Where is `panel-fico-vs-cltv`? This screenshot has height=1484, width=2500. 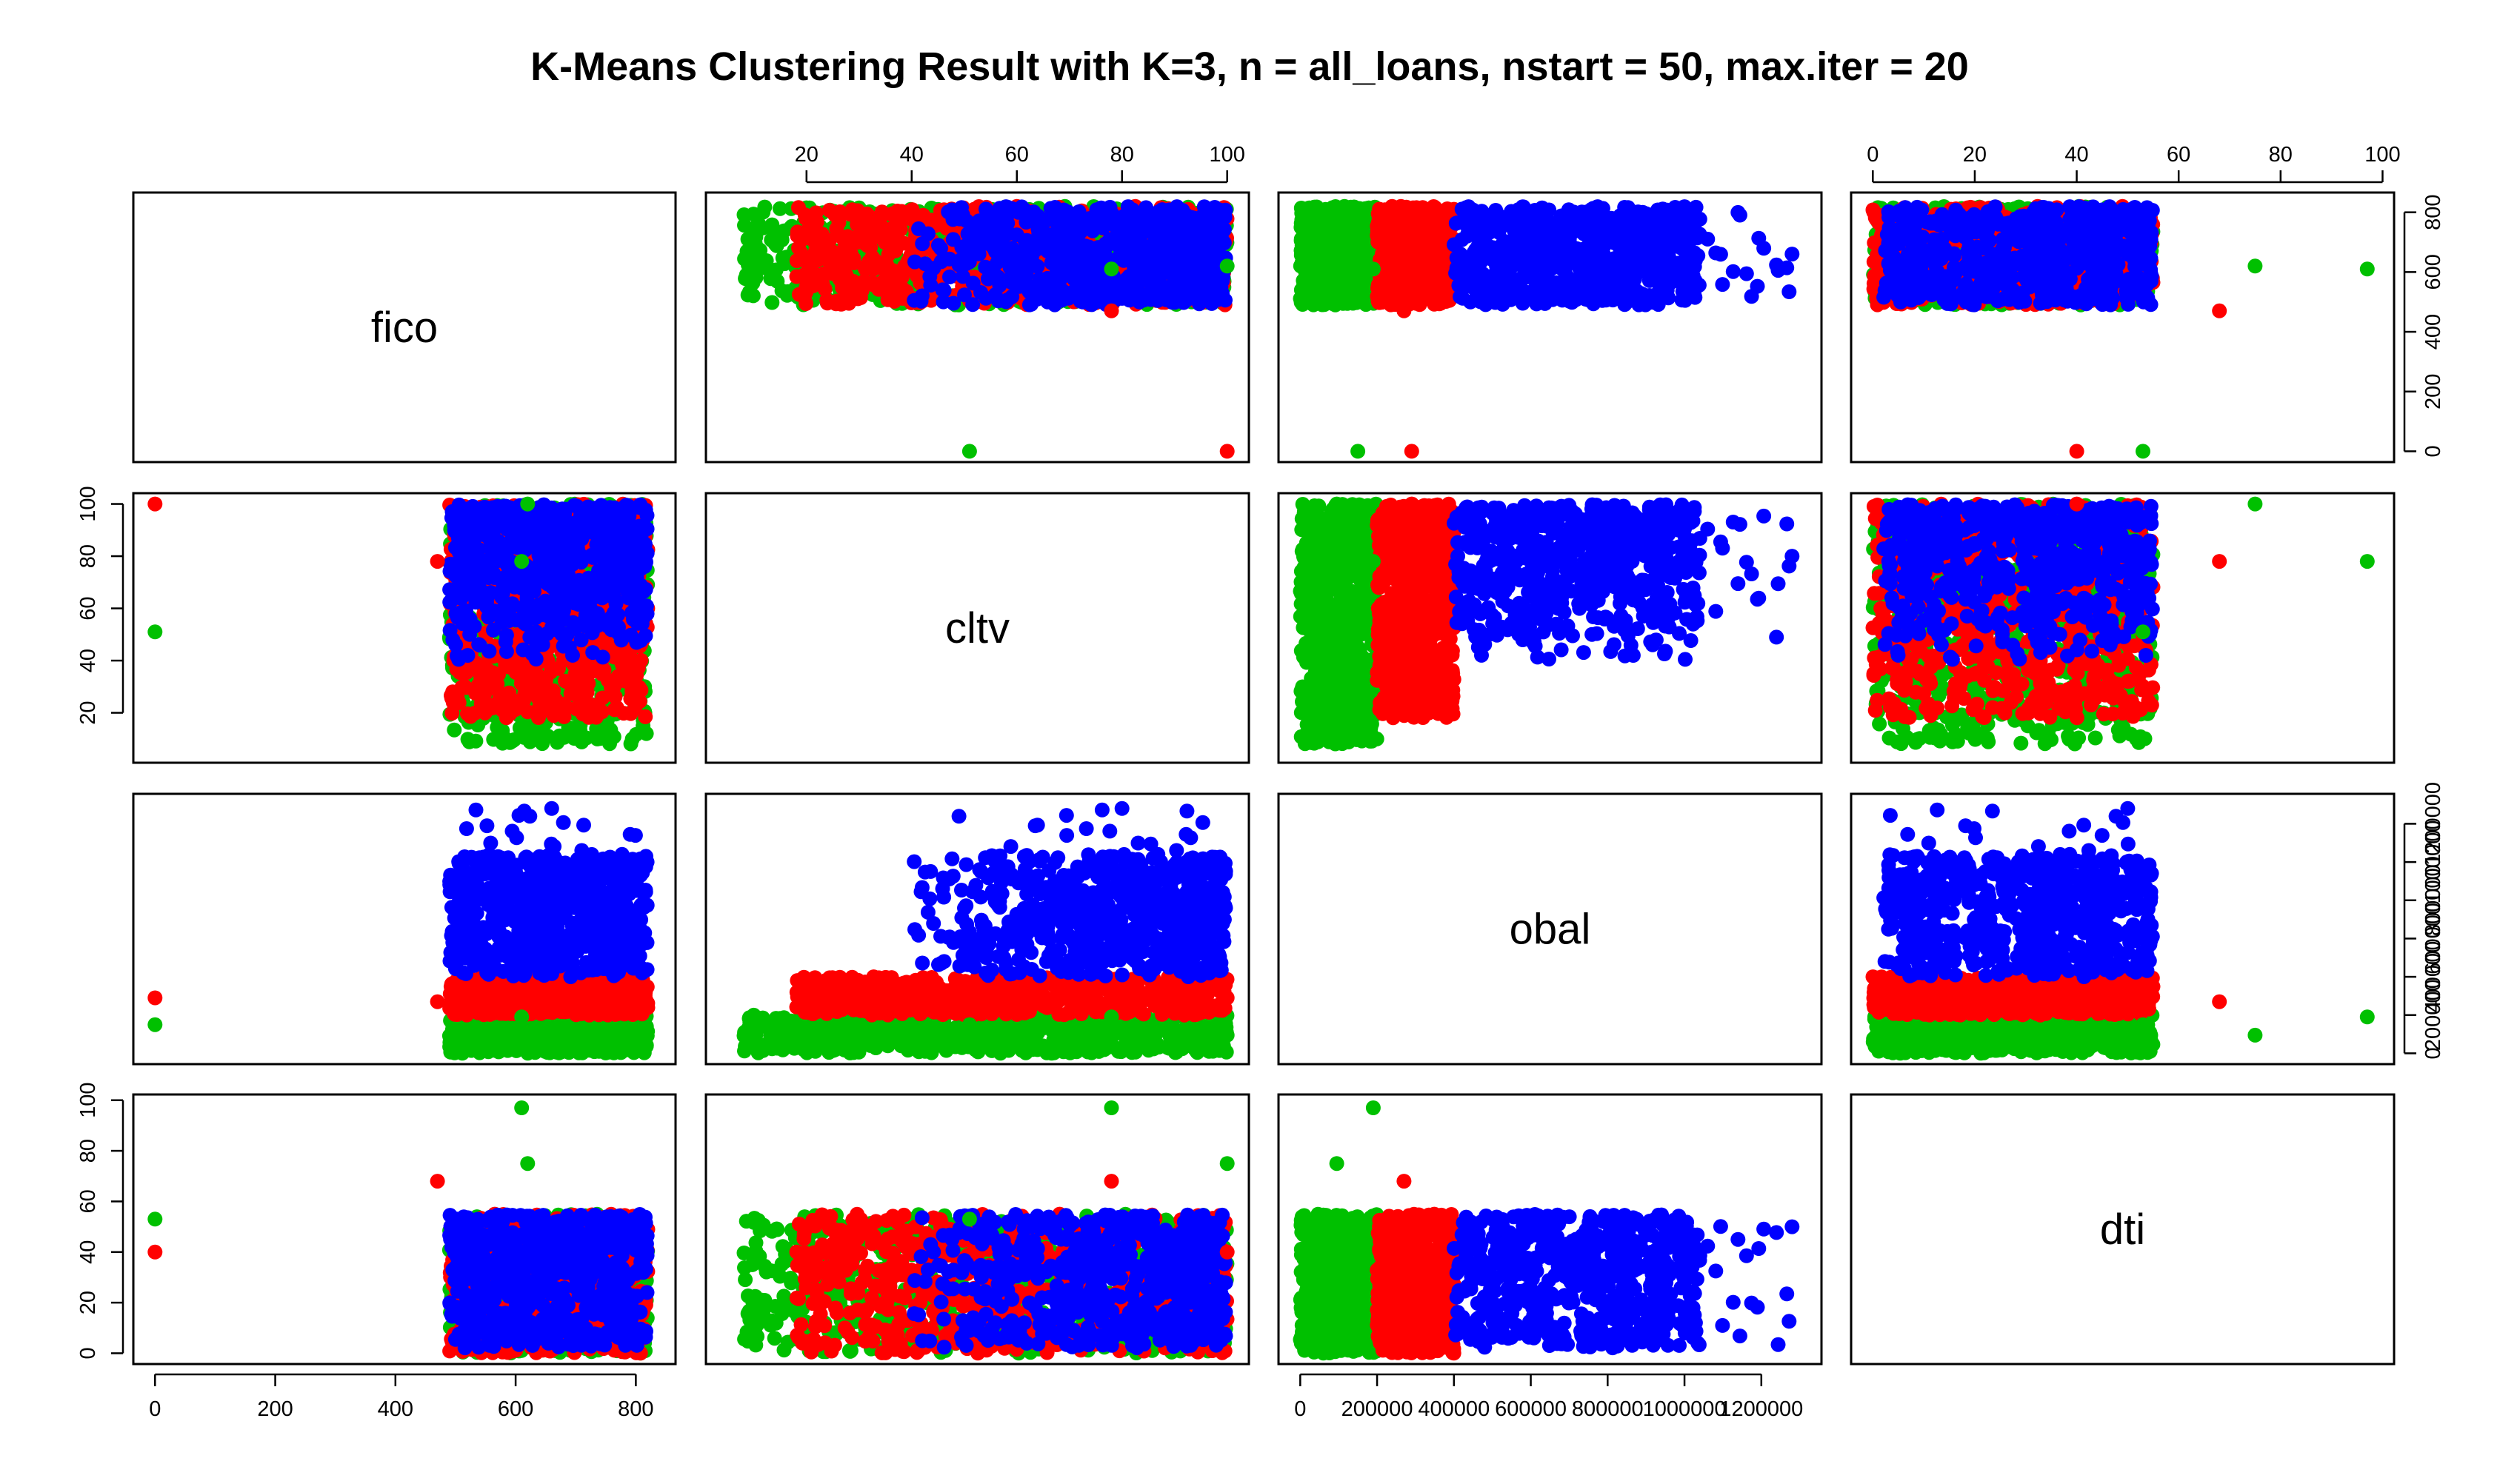 panel-fico-vs-cltv is located at coordinates (977, 327).